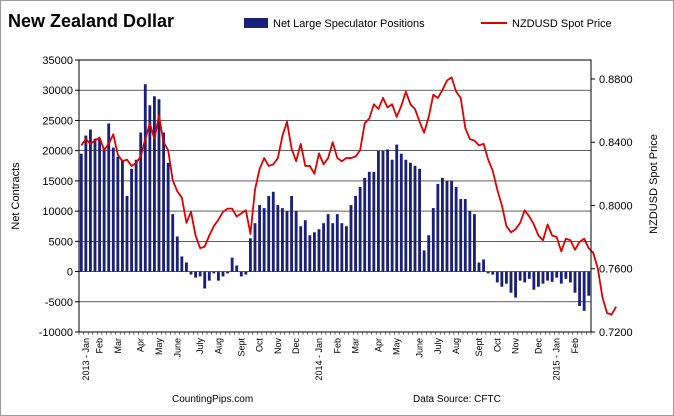 This screenshot has height=416, width=674. Describe the element at coordinates (538, 346) in the screenshot. I see `x-tick-label: Dec` at that location.